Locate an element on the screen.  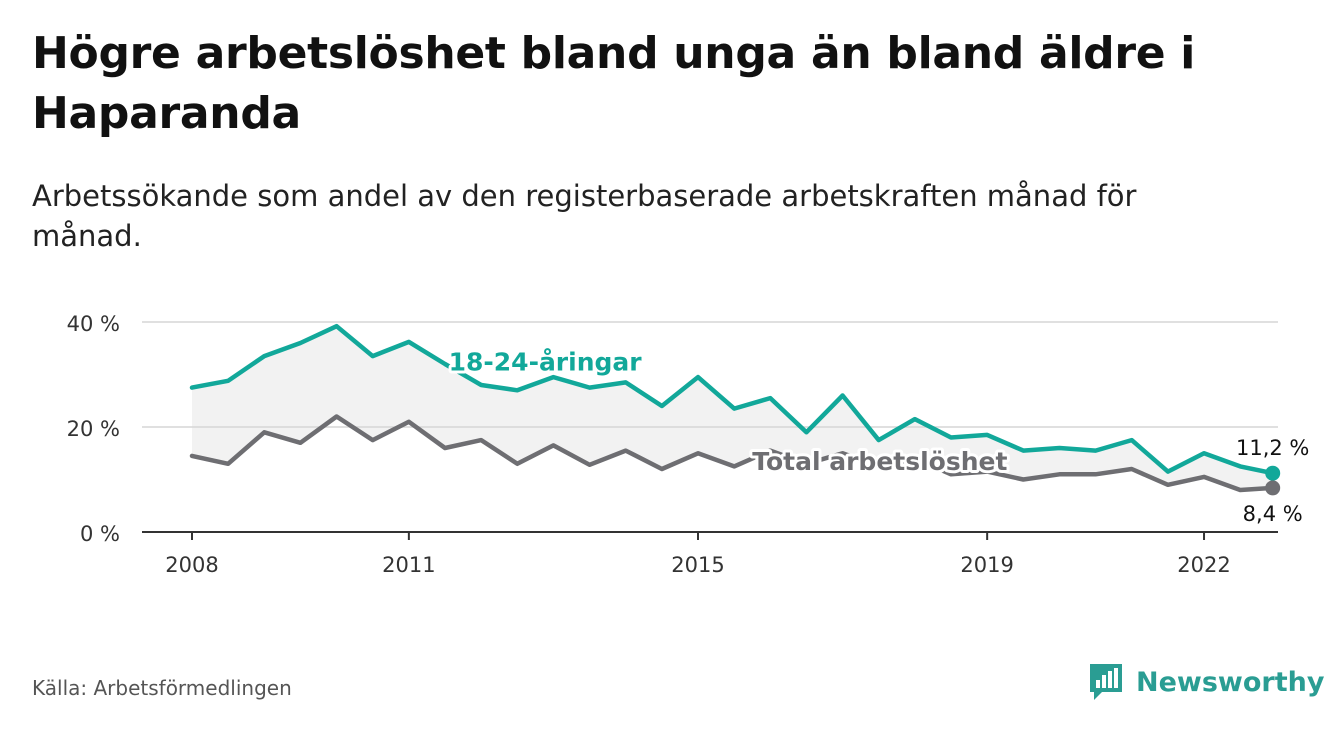
brand-name: Newsworthy is located at coordinates (1230, 682).